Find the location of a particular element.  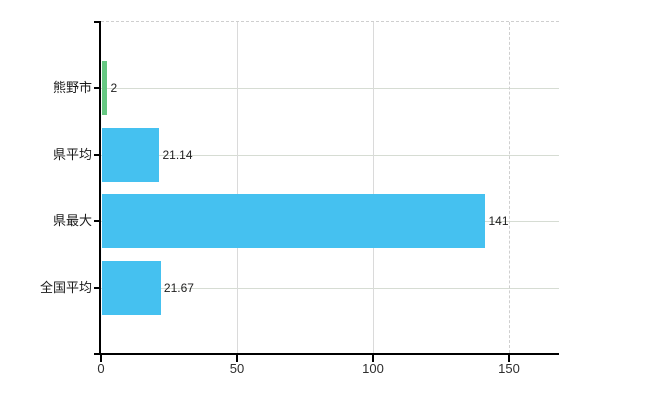

plot-top-border is located at coordinates (330, 21).